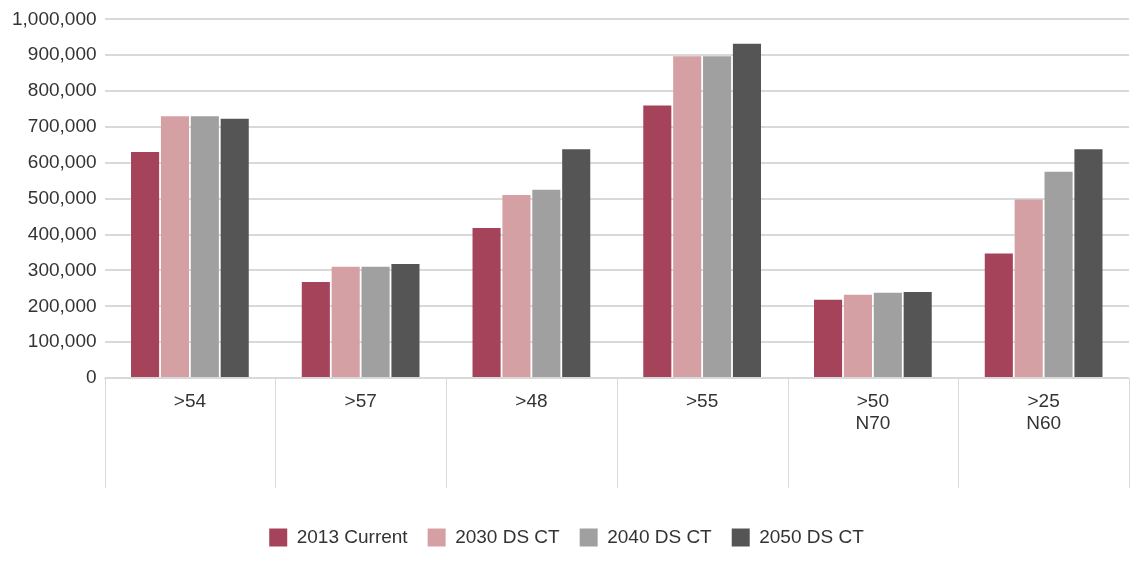 The width and height of the screenshot is (1137, 561). I want to click on x-tick-label: >48, so click(531, 400).